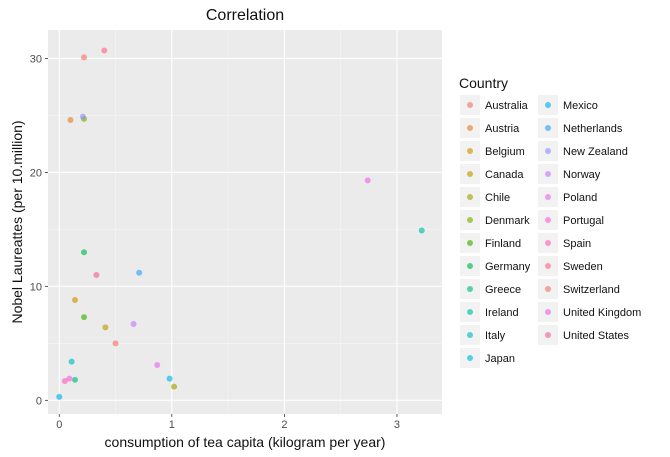 The height and width of the screenshot is (457, 670). What do you see at coordinates (59, 425) in the screenshot?
I see `x-tick-label: 0` at bounding box center [59, 425].